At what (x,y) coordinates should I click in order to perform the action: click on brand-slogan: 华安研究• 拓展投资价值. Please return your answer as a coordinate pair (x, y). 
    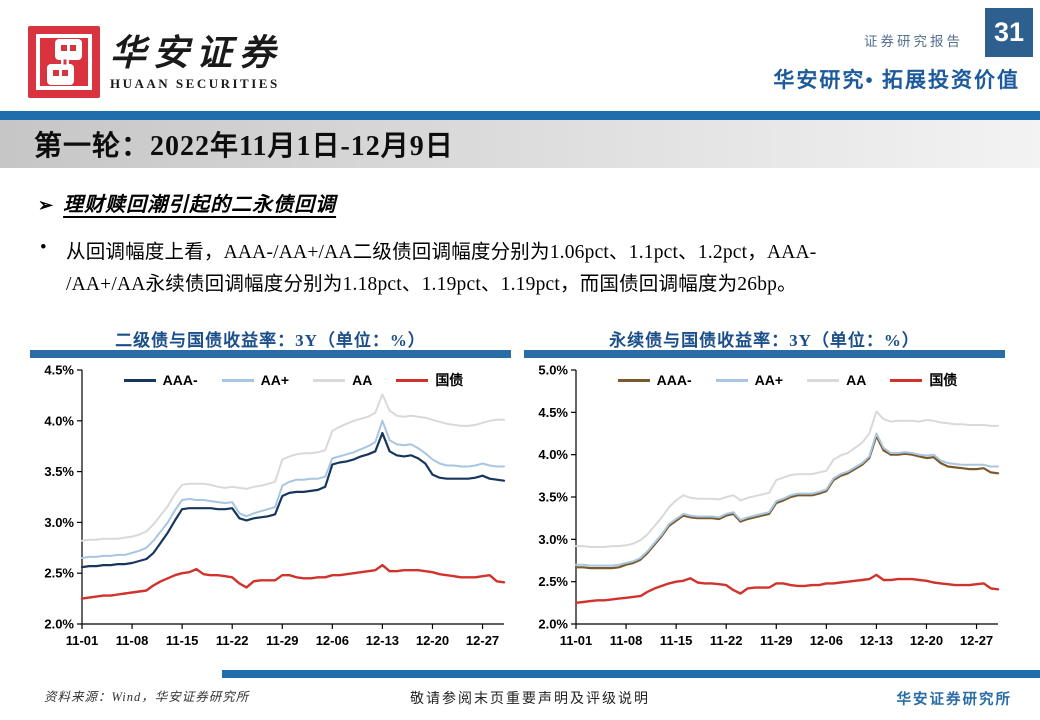
    Looking at the image, I should click on (896, 80).